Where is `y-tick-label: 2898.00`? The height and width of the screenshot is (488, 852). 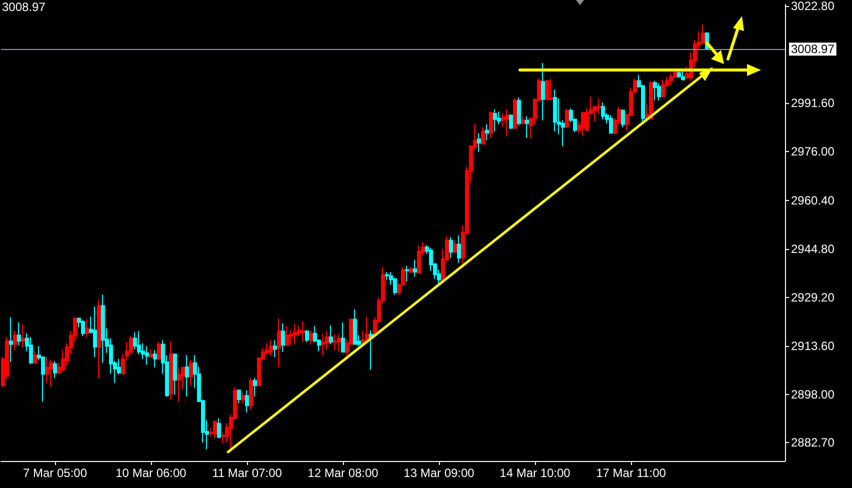 y-tick-label: 2898.00 is located at coordinates (813, 395).